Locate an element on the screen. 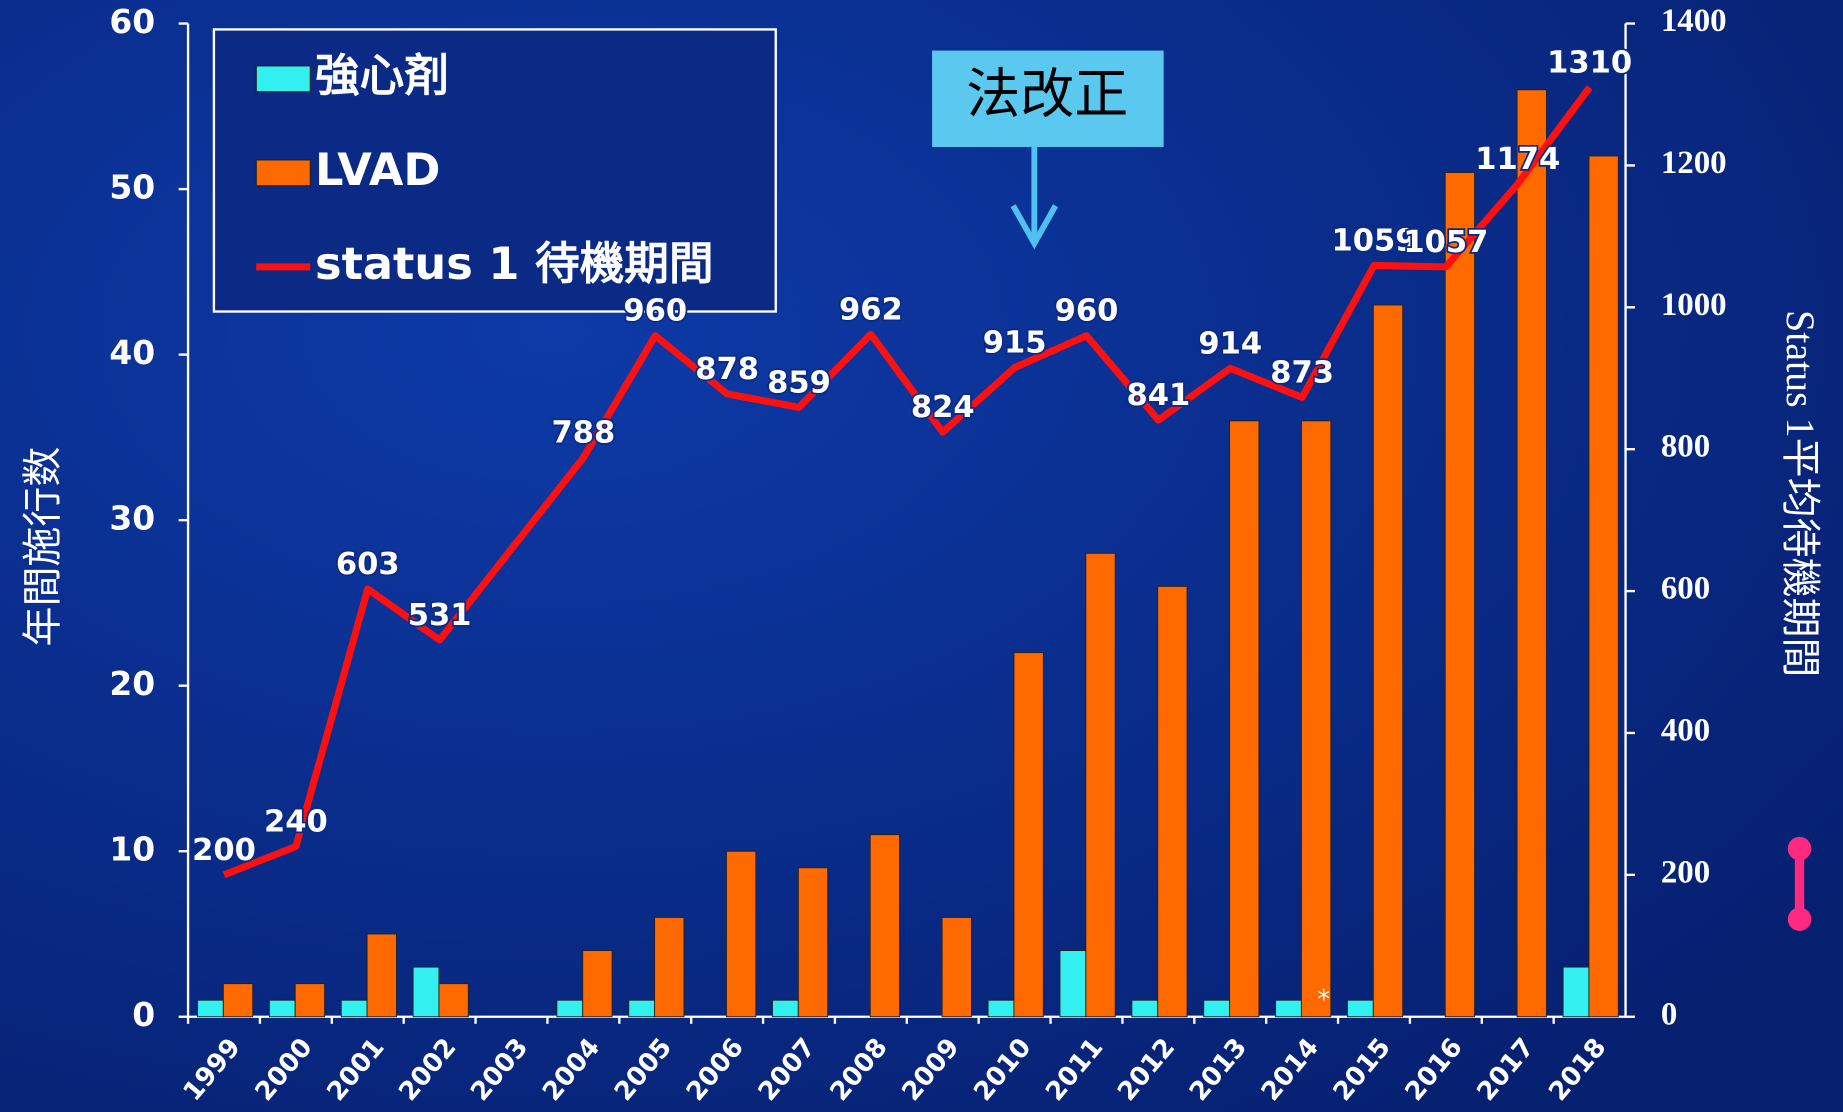 The height and width of the screenshot is (1112, 1843). y2-tick-label: 1400 is located at coordinates (1694, 21).